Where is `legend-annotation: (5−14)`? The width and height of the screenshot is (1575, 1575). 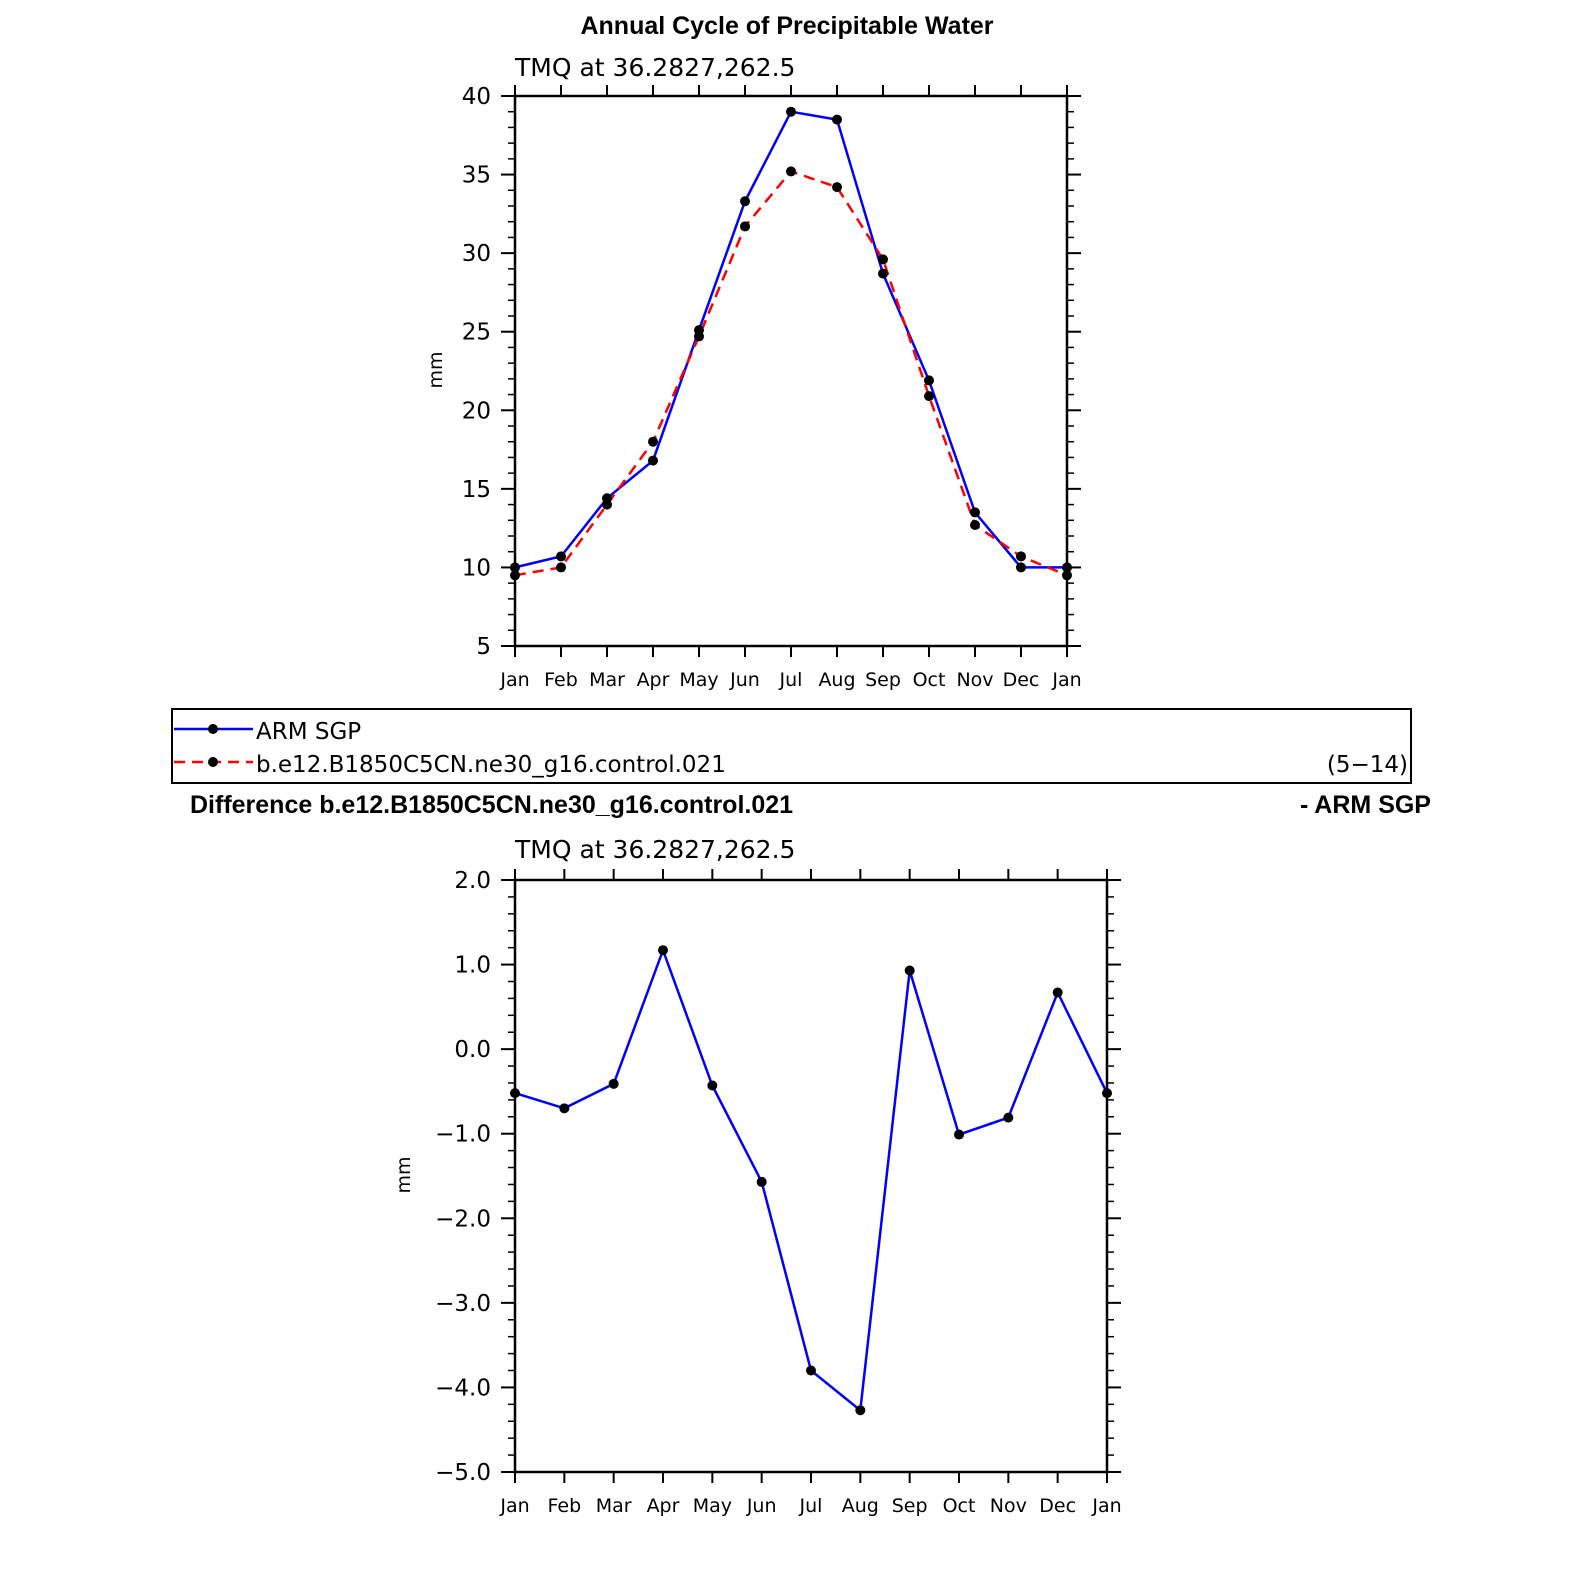
legend-annotation: (5−14) is located at coordinates (1367, 765).